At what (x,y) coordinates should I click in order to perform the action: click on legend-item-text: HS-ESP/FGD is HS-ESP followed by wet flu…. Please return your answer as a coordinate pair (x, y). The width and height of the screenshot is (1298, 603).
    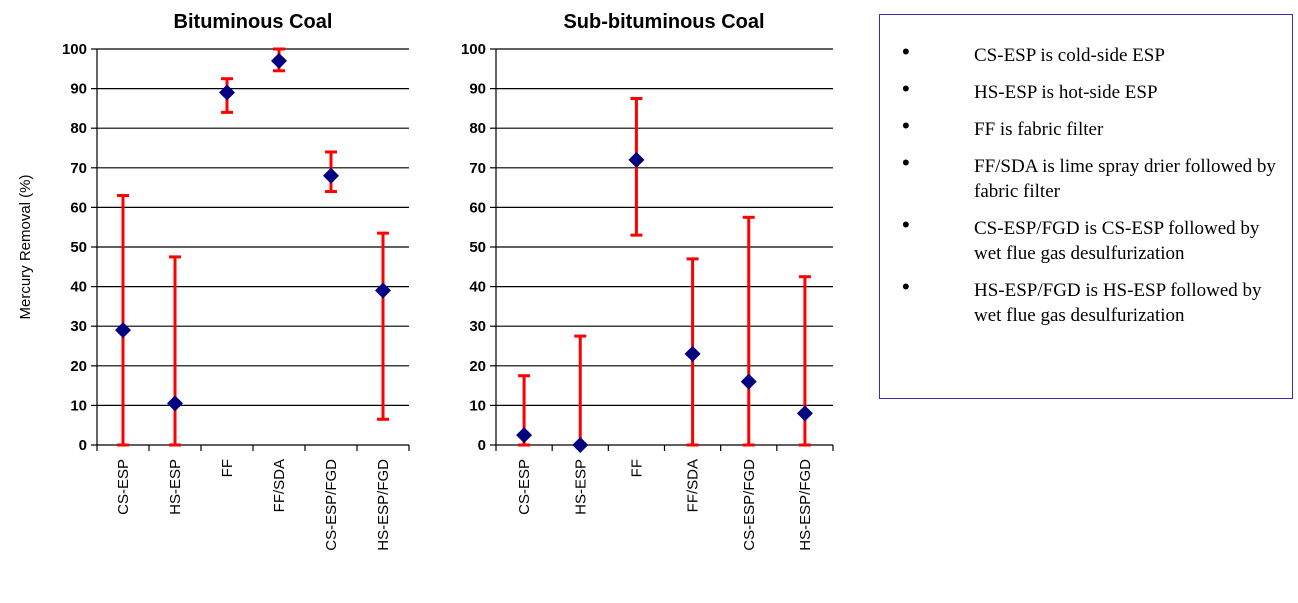
    Looking at the image, I should click on (1118, 303).